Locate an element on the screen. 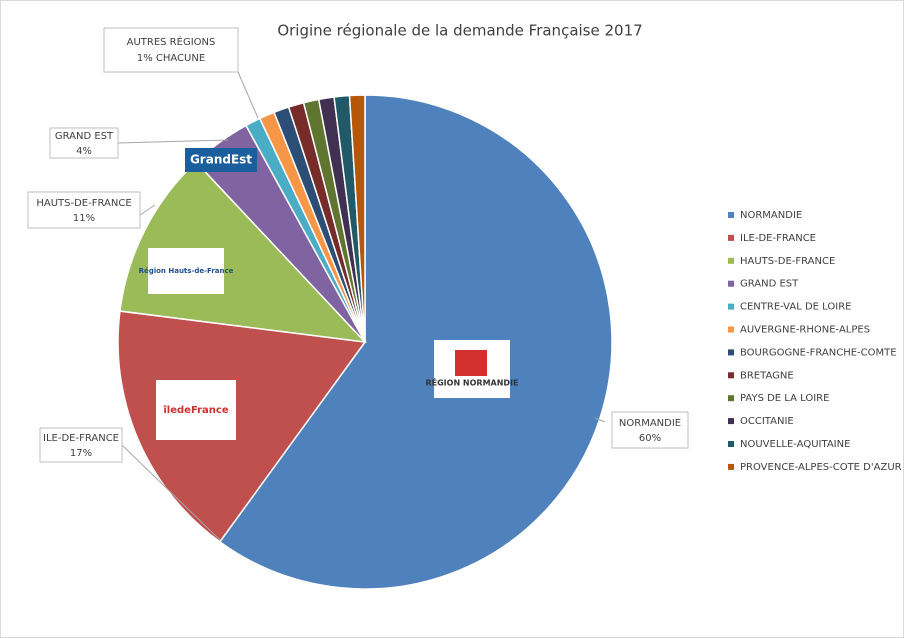 This screenshot has width=904, height=638. legend-label: CENTRE-VAL DE LOIRE is located at coordinates (795, 307).